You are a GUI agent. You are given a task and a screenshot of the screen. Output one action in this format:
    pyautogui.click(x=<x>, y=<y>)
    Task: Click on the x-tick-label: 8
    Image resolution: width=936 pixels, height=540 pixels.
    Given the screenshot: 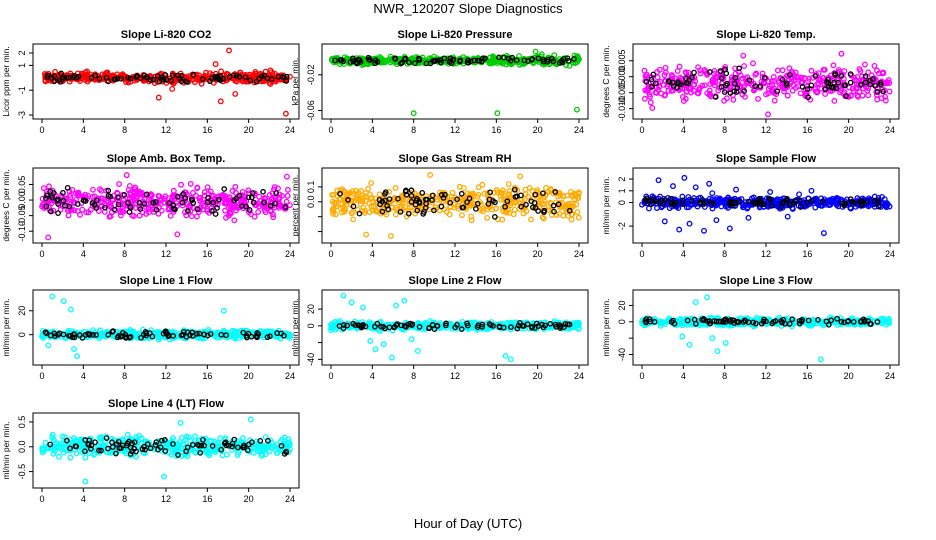 What is the action you would take?
    pyautogui.click(x=724, y=130)
    